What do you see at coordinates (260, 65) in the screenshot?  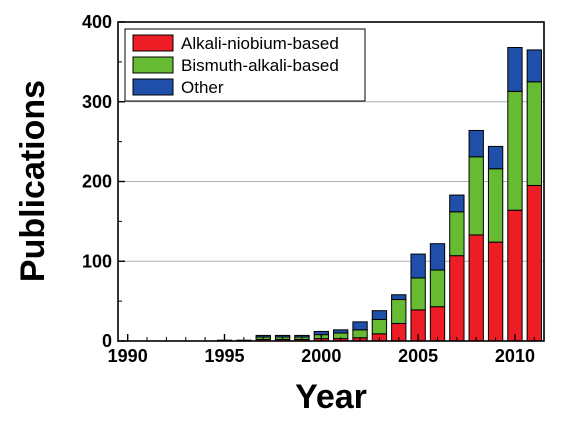 I see `legend-label-1: Bismuth-alkali-based` at bounding box center [260, 65].